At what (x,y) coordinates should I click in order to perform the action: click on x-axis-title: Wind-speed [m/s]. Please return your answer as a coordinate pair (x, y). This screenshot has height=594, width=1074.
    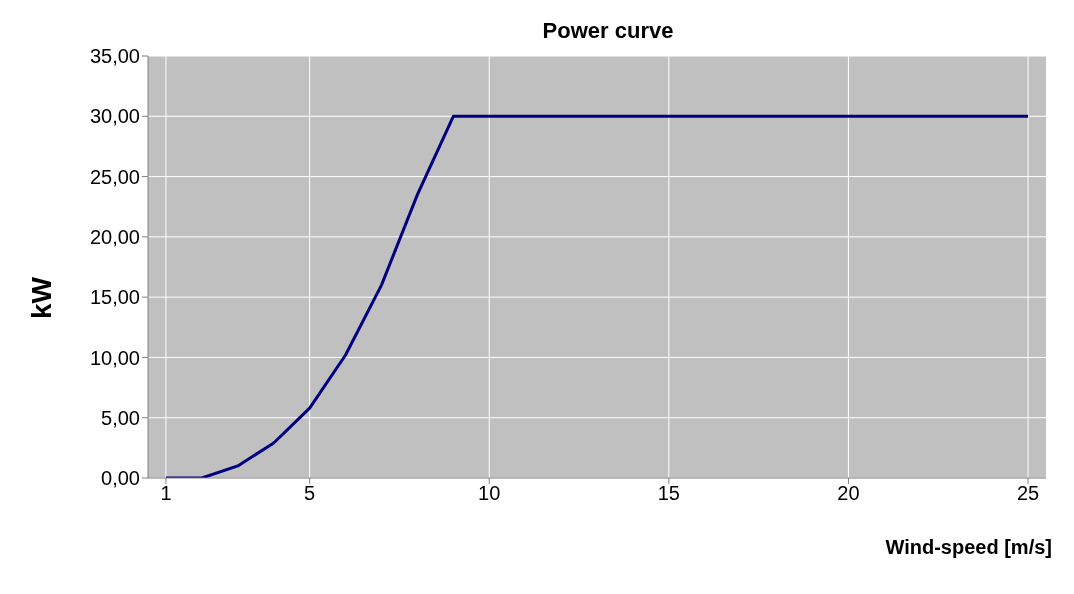
    Looking at the image, I should click on (968, 547).